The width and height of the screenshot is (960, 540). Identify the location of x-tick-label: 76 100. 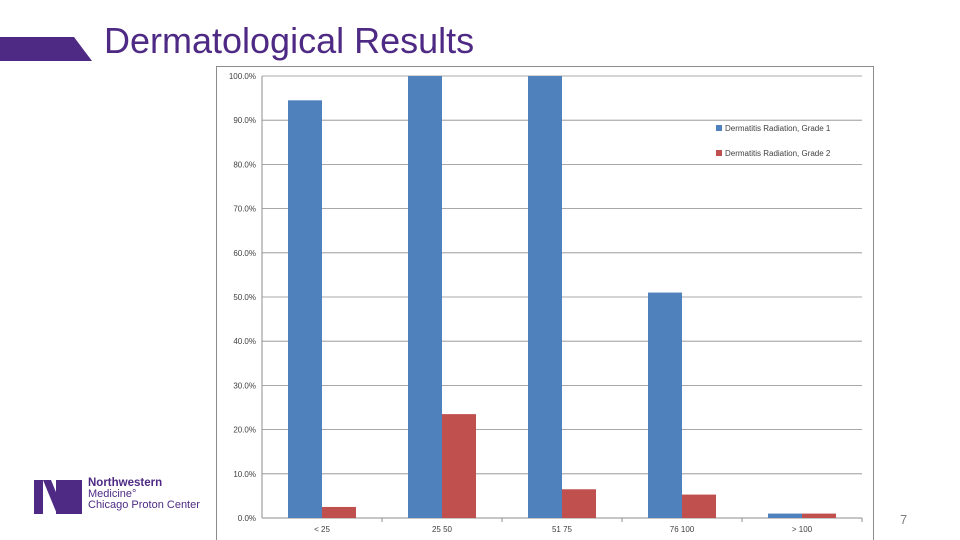
(682, 529).